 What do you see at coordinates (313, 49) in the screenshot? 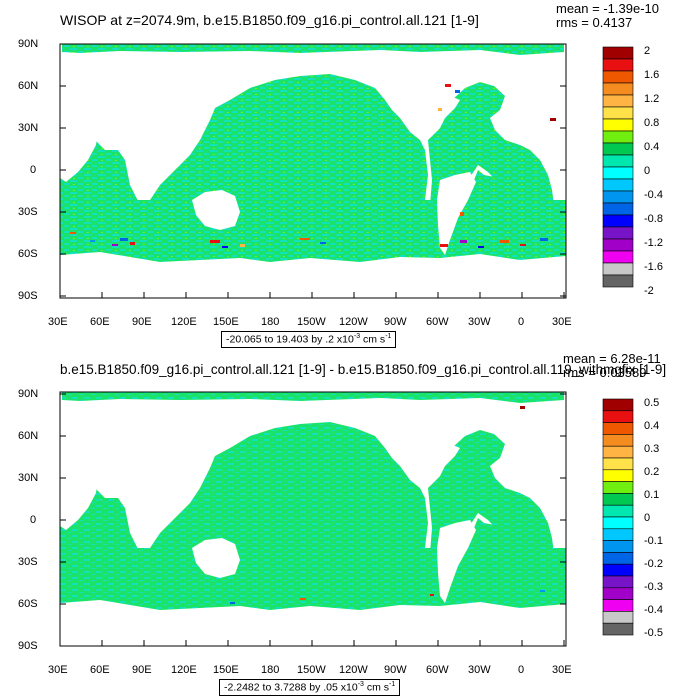
I see `arctic-ocean` at bounding box center [313, 49].